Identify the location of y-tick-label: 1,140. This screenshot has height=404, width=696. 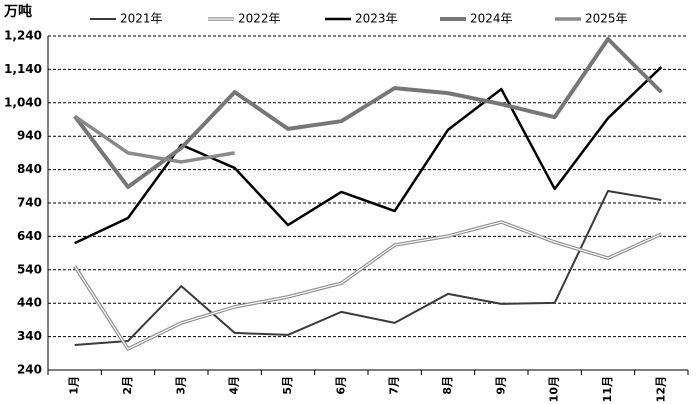
(23, 69).